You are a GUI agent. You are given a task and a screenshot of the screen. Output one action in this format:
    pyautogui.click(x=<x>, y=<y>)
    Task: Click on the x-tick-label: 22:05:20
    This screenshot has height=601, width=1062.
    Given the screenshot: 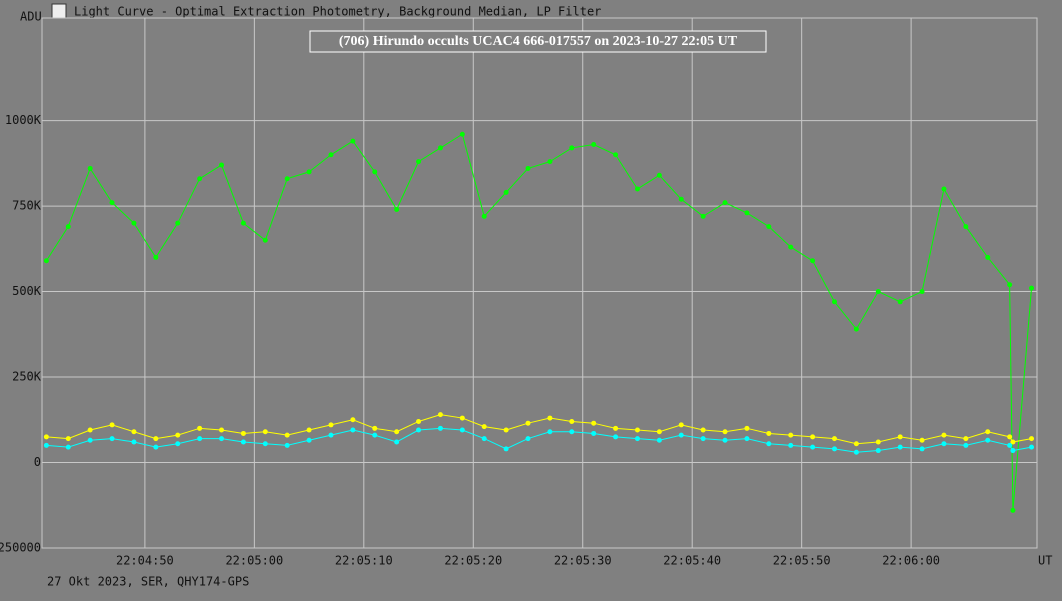 What is the action you would take?
    pyautogui.click(x=473, y=561)
    